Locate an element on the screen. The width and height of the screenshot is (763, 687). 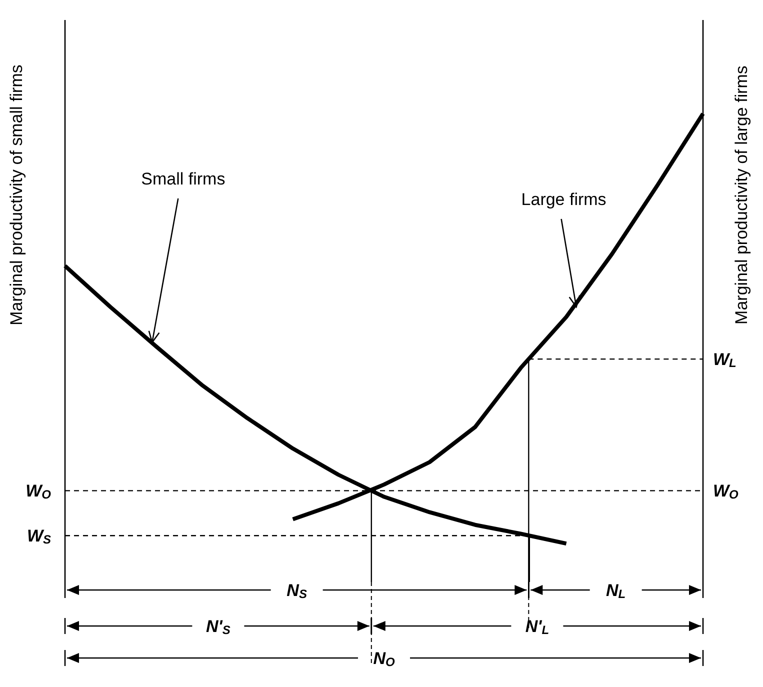
y2-axis-title: Marginal productivity of large firms is located at coordinates (741, 195).